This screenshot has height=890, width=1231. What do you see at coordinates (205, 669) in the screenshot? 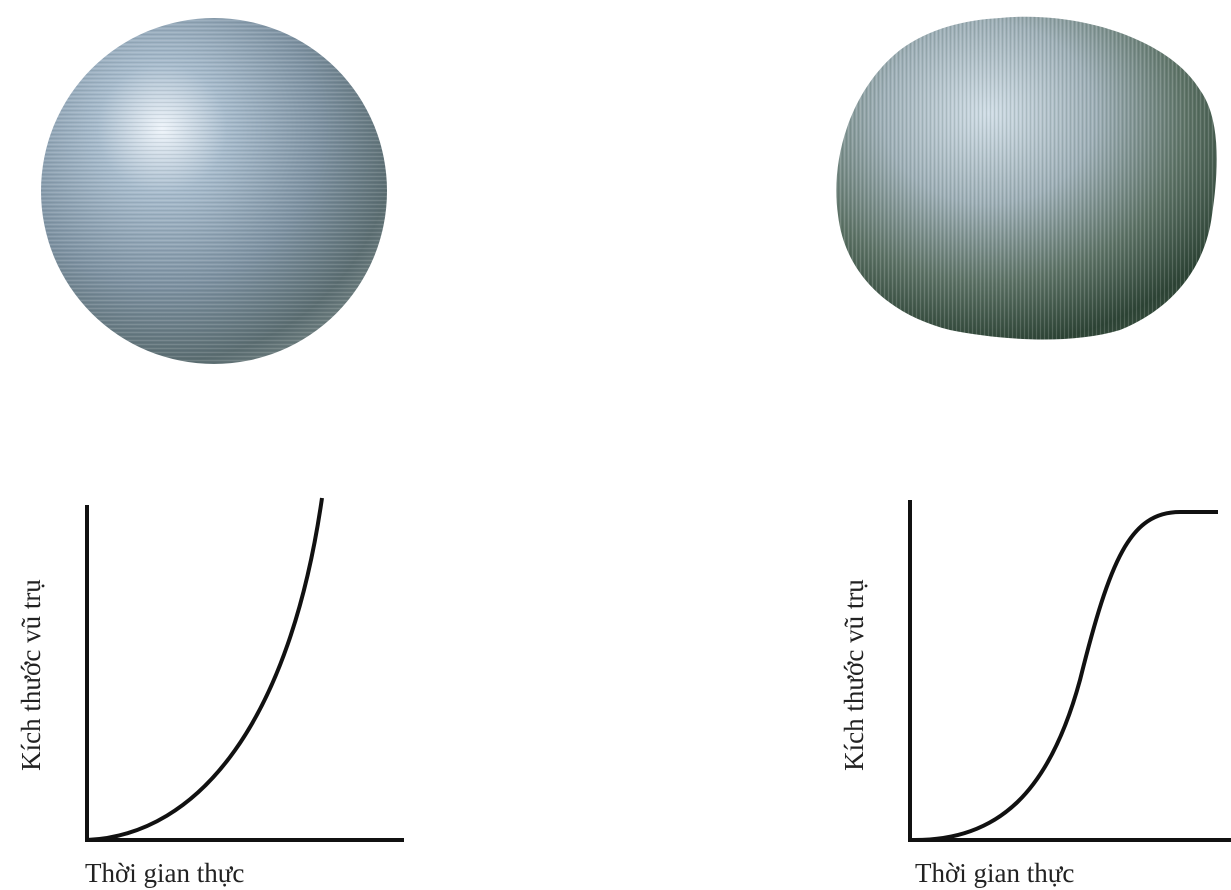
I see `exponential-curve` at bounding box center [205, 669].